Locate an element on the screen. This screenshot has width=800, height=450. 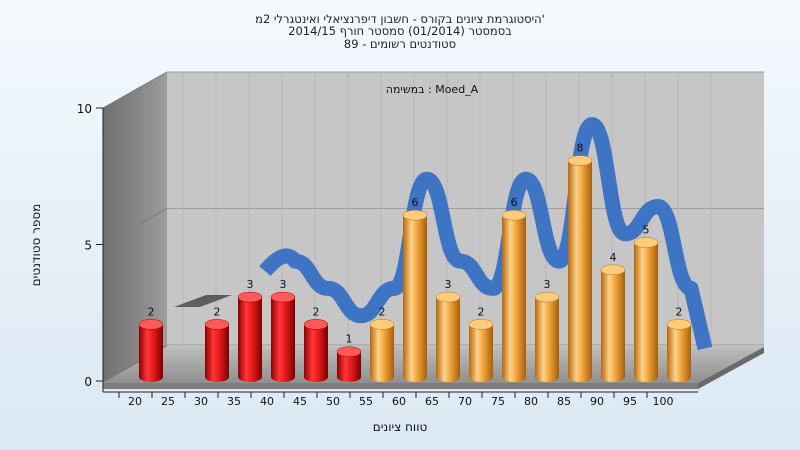
x-tick-label: 35 is located at coordinates (234, 401).